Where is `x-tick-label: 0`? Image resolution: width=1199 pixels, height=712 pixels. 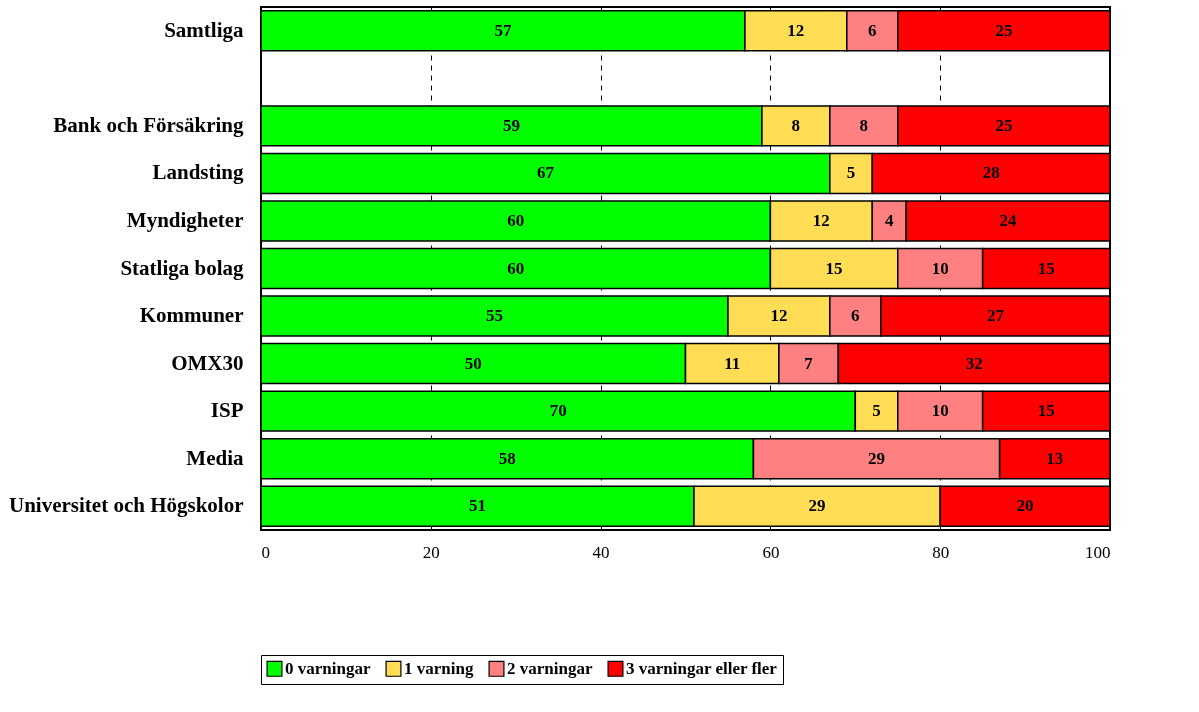
x-tick-label: 0 is located at coordinates (265, 552).